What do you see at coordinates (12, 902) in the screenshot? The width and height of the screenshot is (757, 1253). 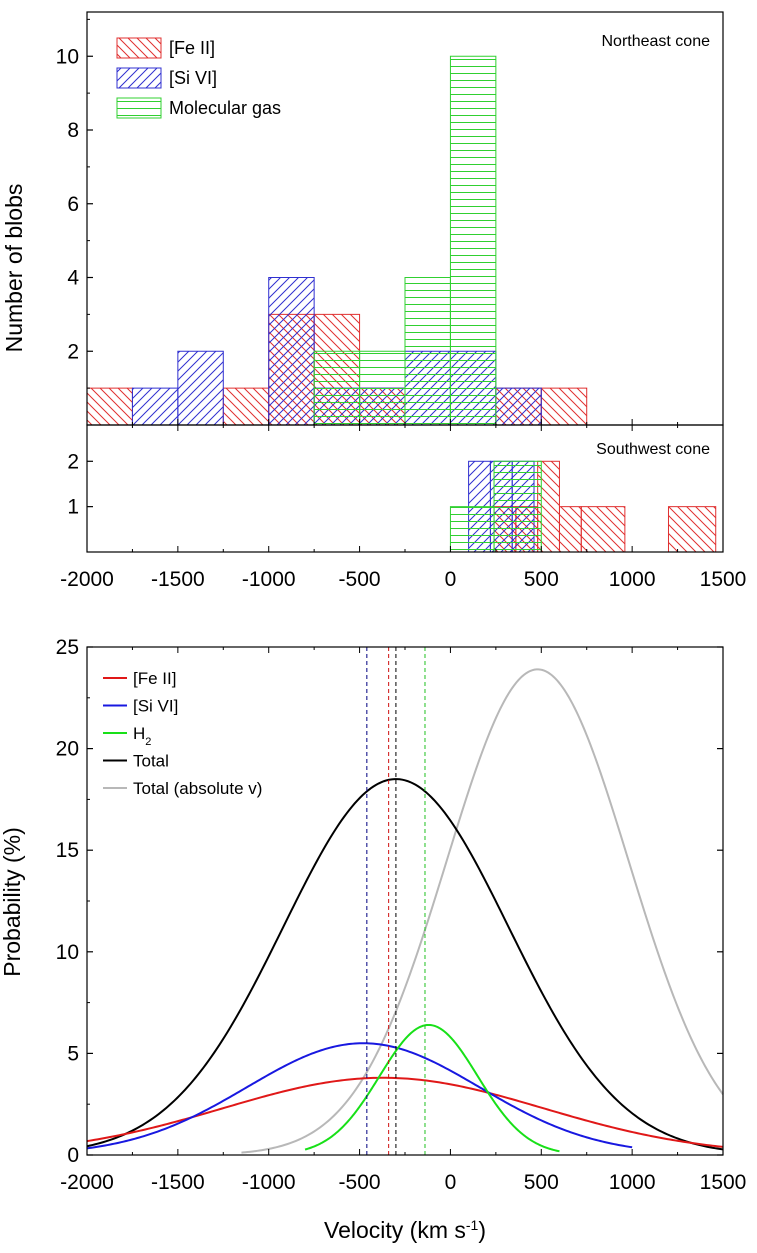 I see `probability-y-label: Probability (%)` at bounding box center [12, 902].